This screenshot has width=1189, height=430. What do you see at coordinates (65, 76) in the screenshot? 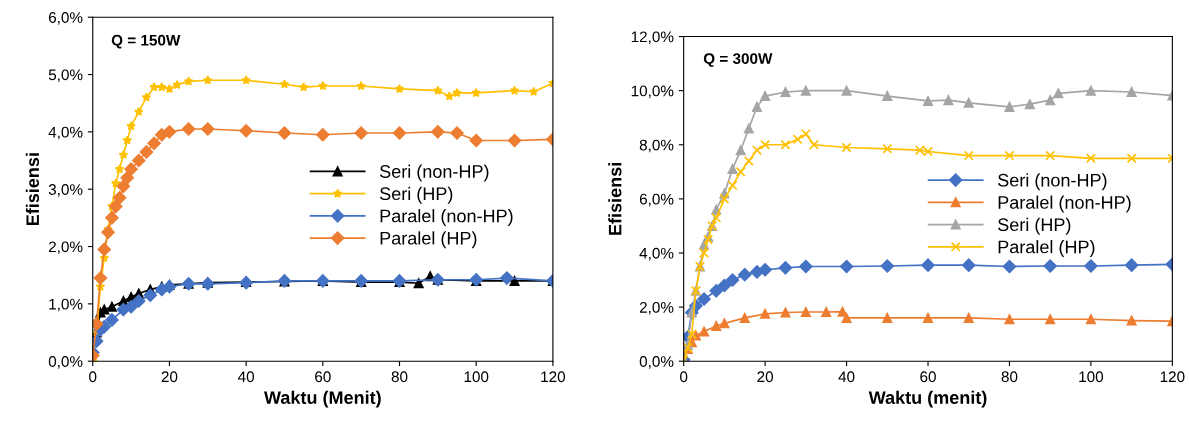
I see `y-tick-label: 5,0%` at bounding box center [65, 76].